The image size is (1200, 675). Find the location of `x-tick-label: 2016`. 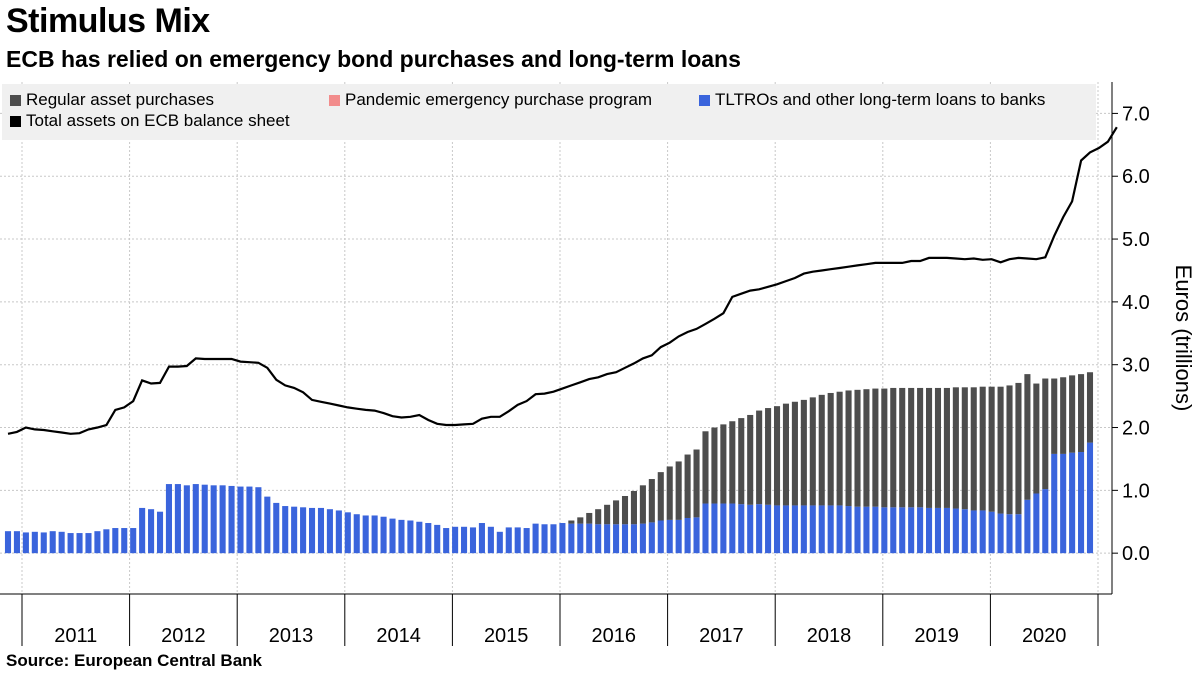

x-tick-label: 2016 is located at coordinates (614, 636).